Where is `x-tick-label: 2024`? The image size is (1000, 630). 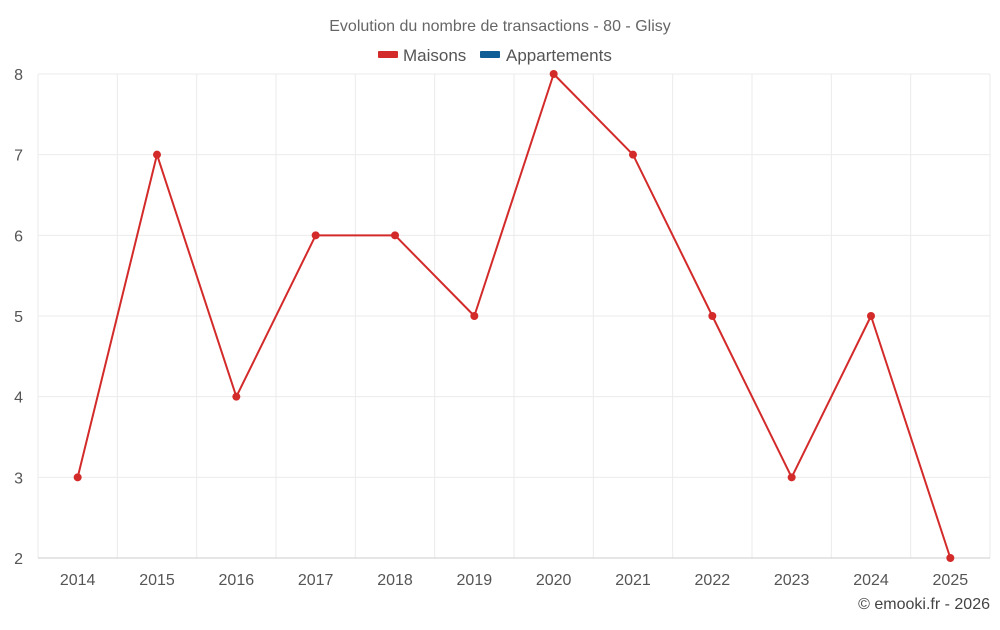 x-tick-label: 2024 is located at coordinates (871, 580).